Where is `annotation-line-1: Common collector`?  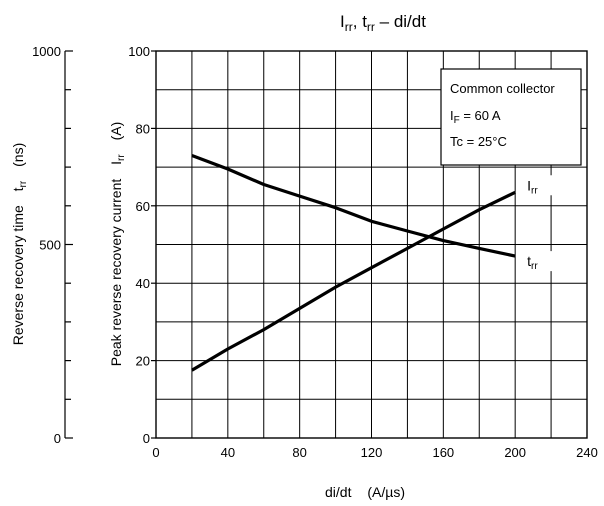
annotation-line-1: Common collector is located at coordinates (502, 88).